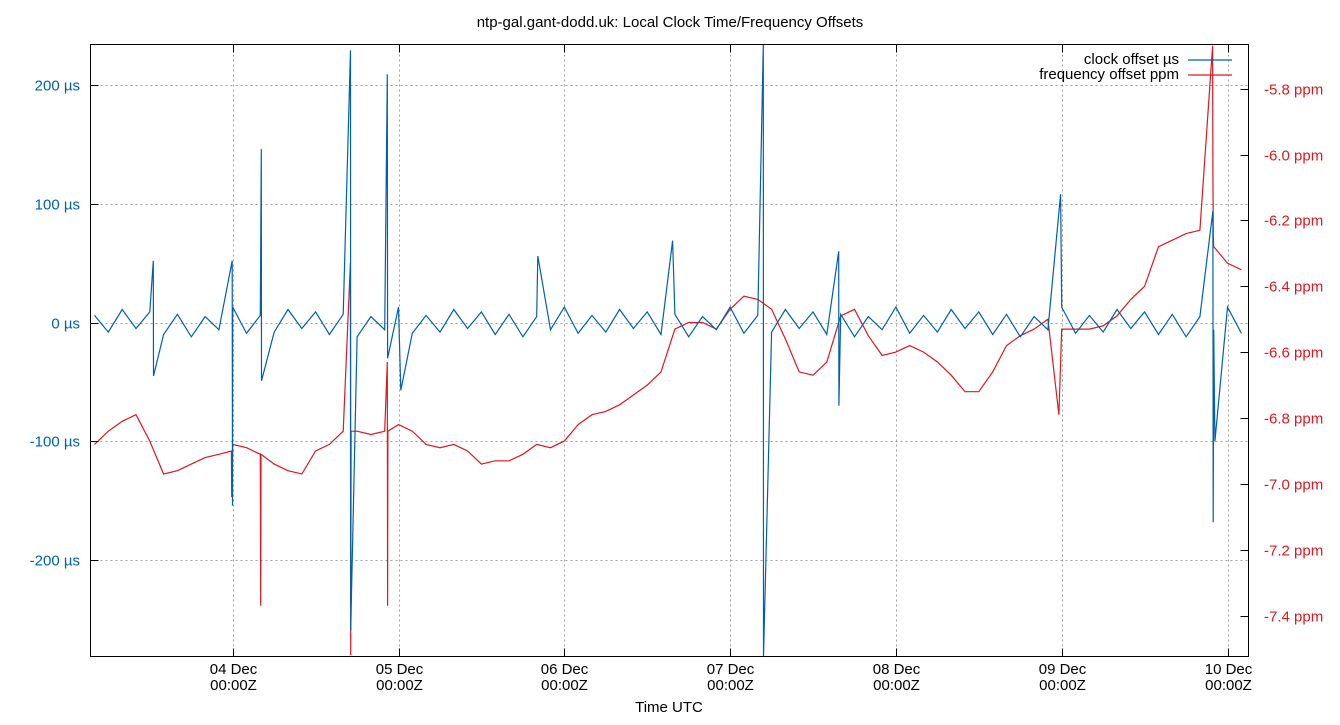  What do you see at coordinates (1293, 617) in the screenshot?
I see `y2-tick-label: -7.4 ppm` at bounding box center [1293, 617].